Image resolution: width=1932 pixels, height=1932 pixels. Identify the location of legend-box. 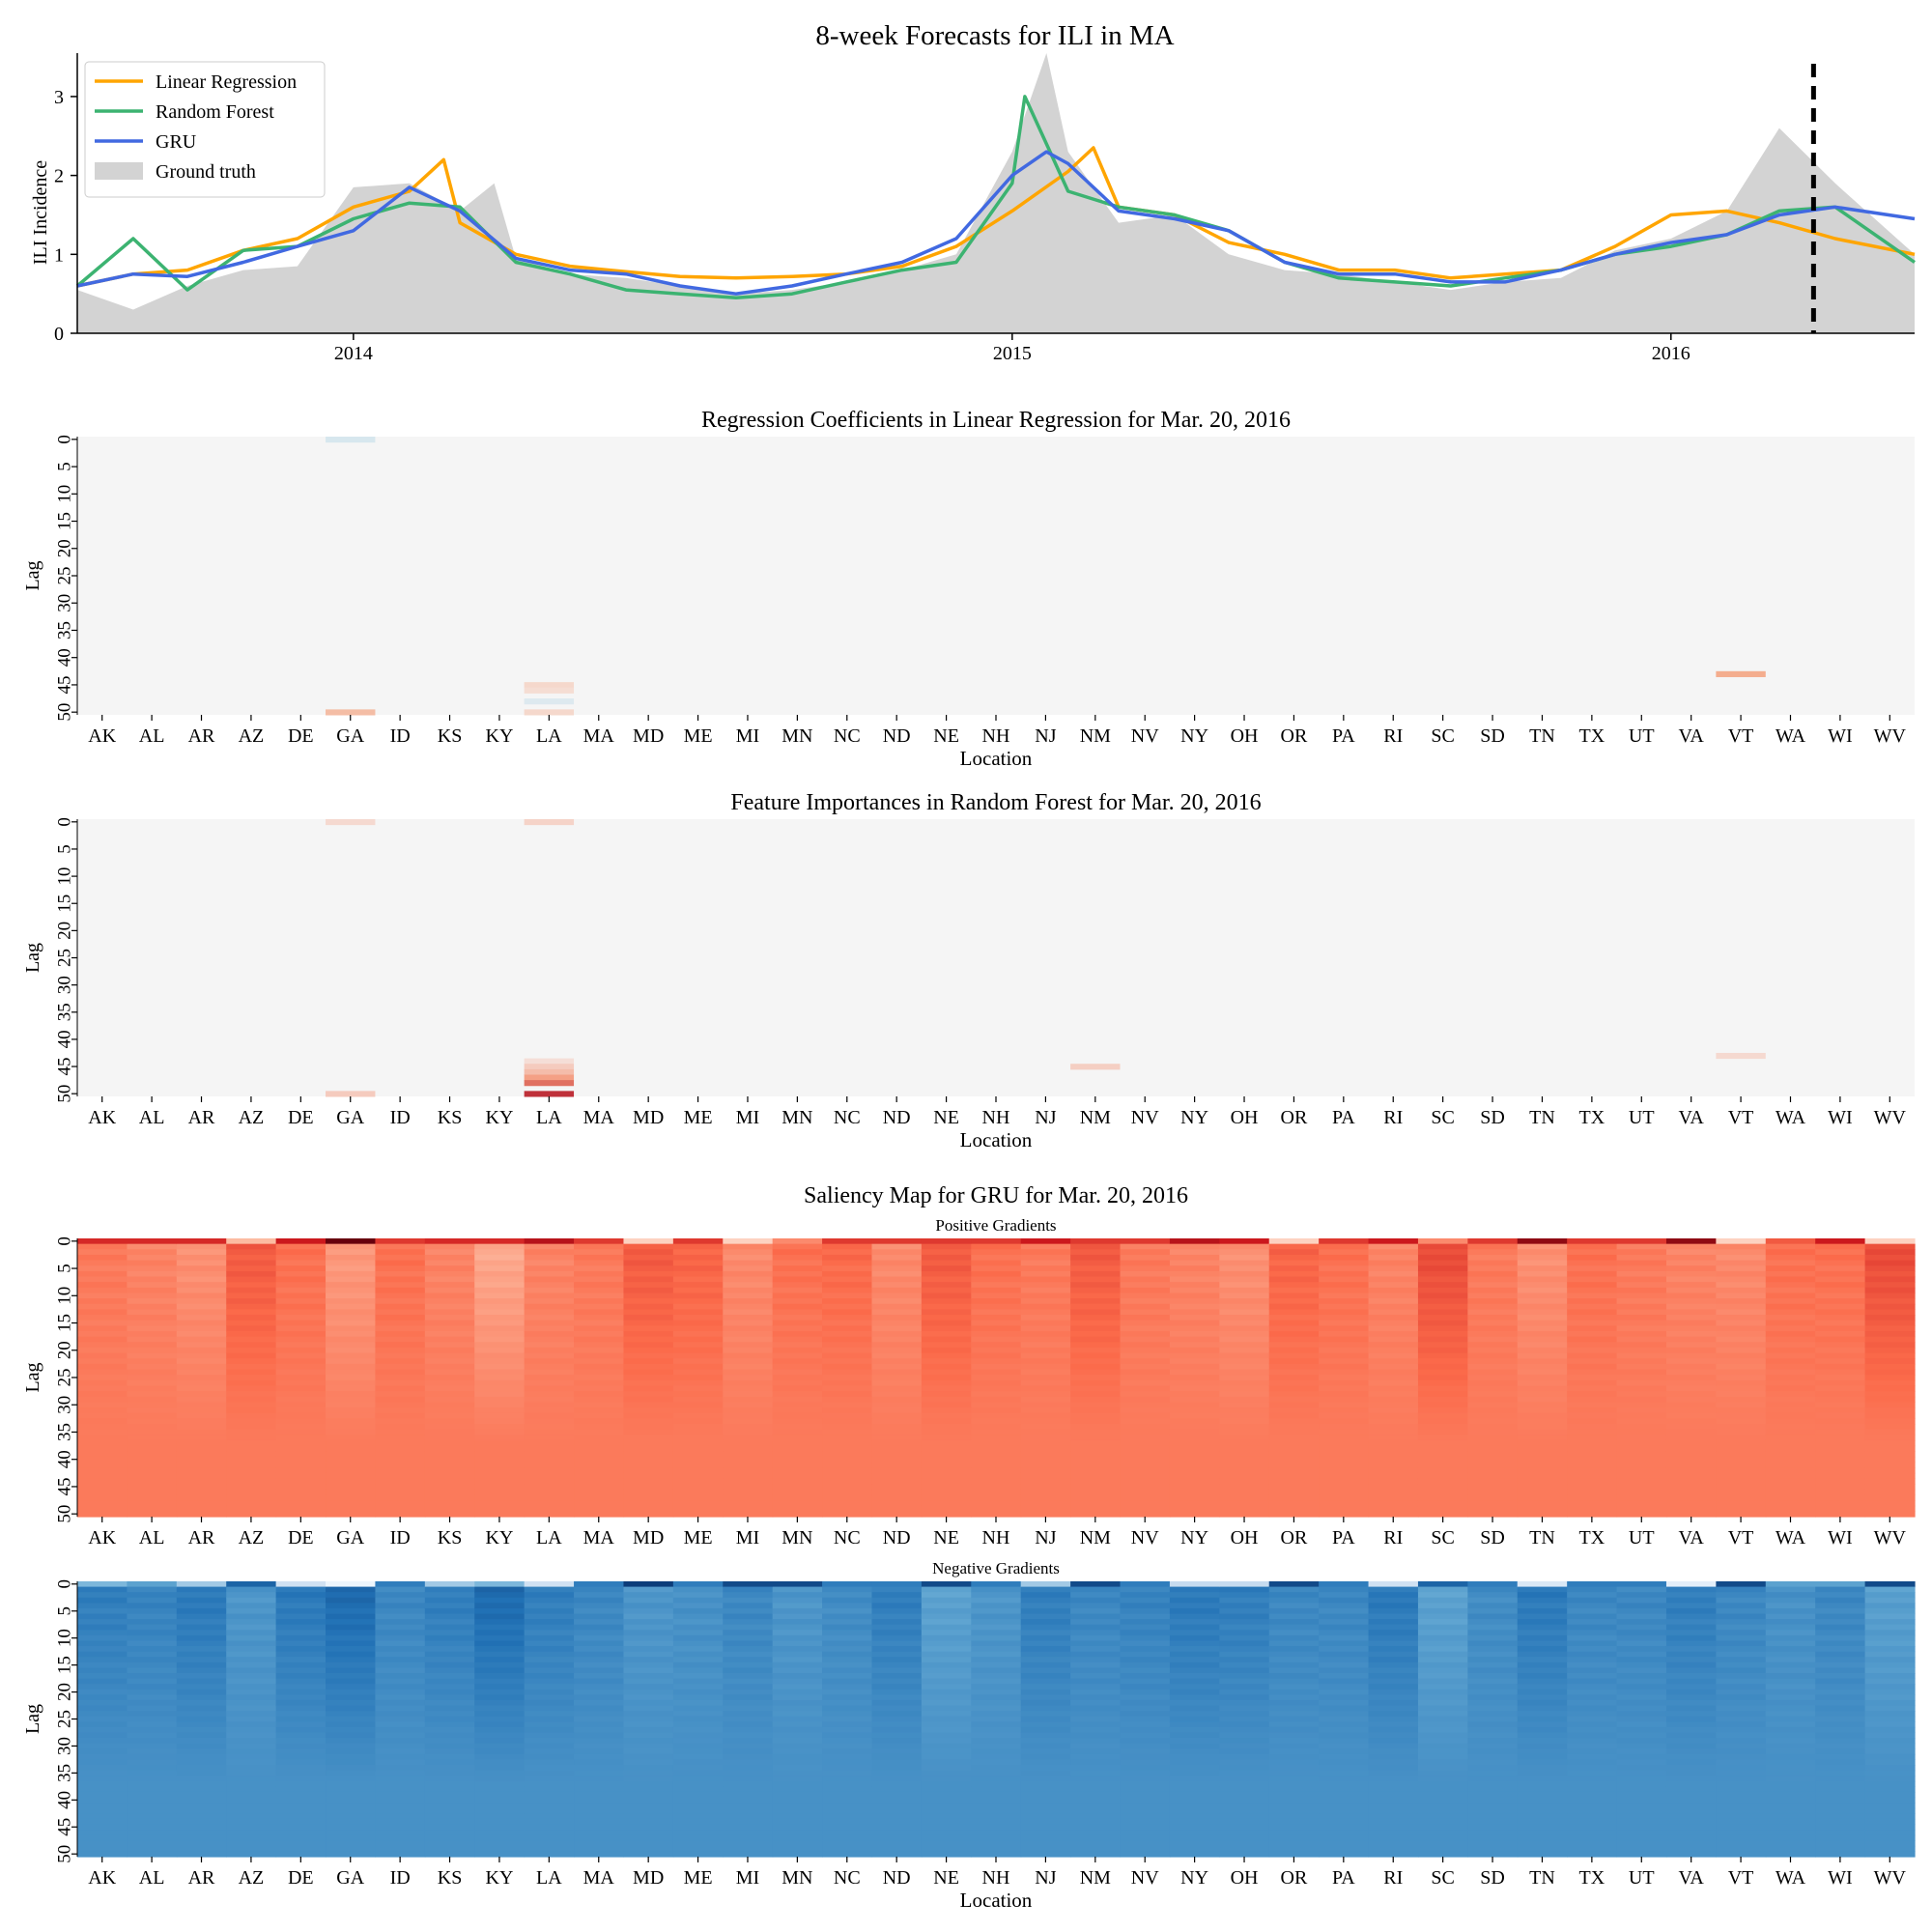
(205, 129).